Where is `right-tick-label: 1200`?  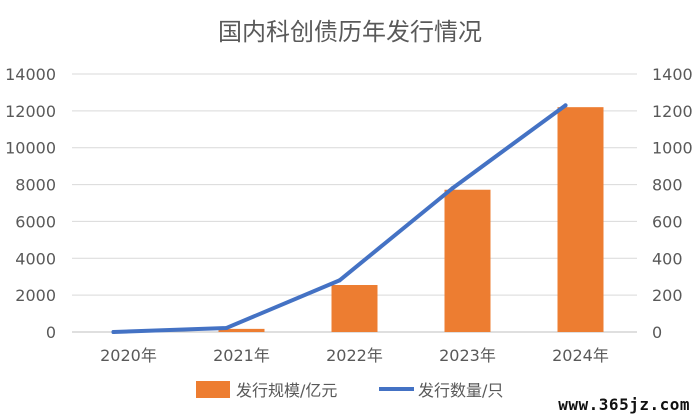 right-tick-label: 1200 is located at coordinates (672, 111).